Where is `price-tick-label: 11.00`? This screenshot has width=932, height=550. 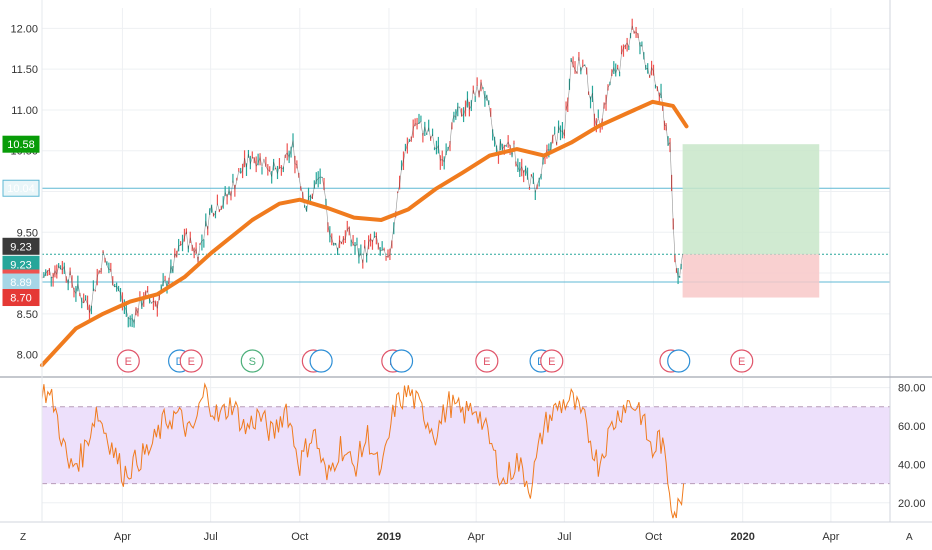
price-tick-label: 11.00 is located at coordinates (24, 111).